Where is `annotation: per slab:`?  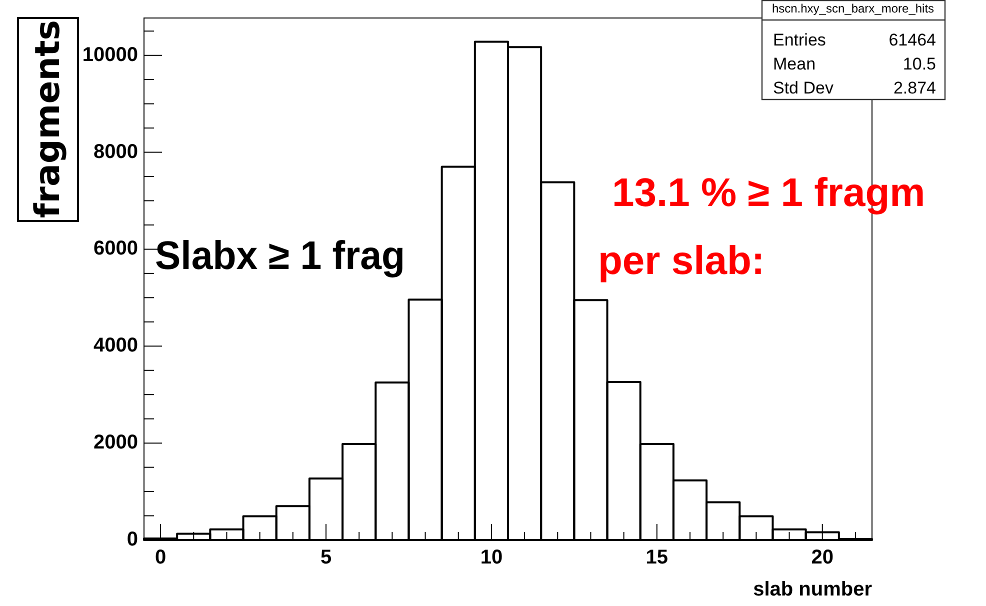 annotation: per slab: is located at coordinates (681, 261).